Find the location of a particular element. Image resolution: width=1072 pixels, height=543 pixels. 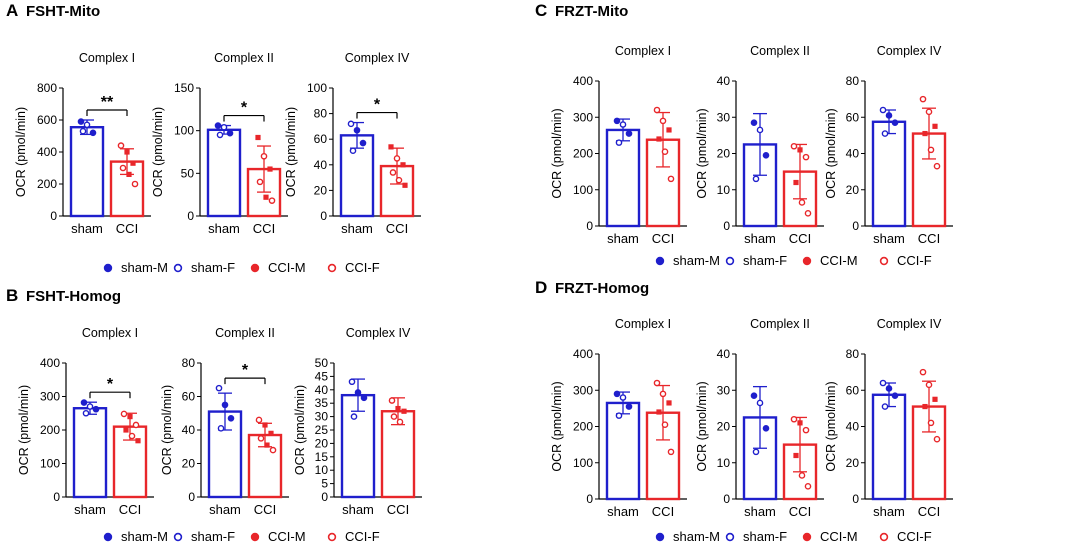

y-tick-label: 30 is located at coordinates (724, 117).